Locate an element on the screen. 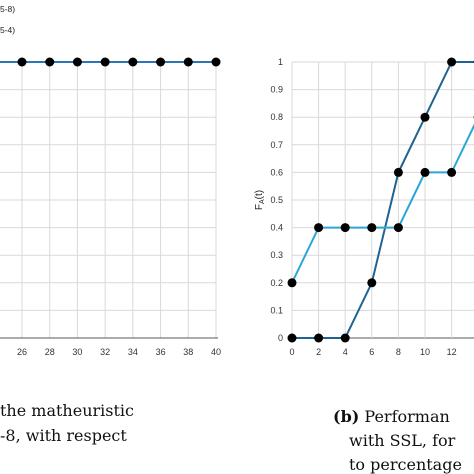 This screenshot has height=474, width=474. left-x-tick-label: 30 is located at coordinates (77, 352).